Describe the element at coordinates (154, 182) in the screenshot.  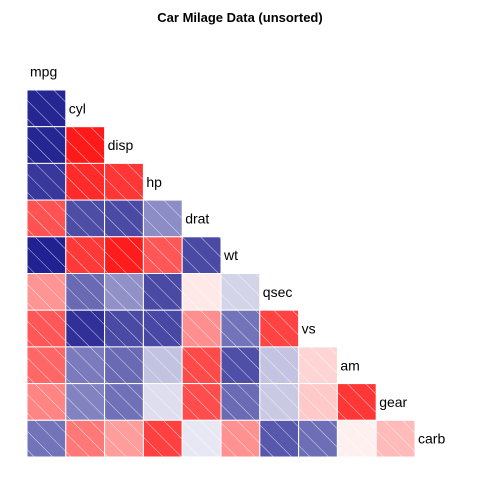
I see `variable-label-hp: hp` at that location.